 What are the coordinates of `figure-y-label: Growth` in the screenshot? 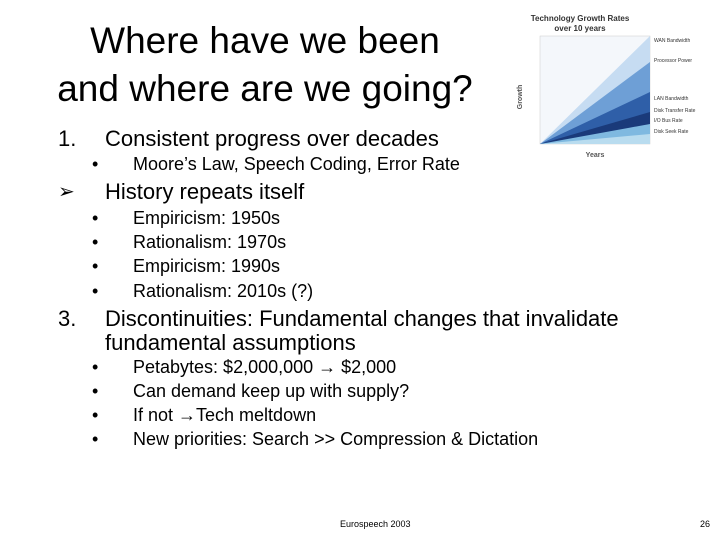 It's located at (520, 97).